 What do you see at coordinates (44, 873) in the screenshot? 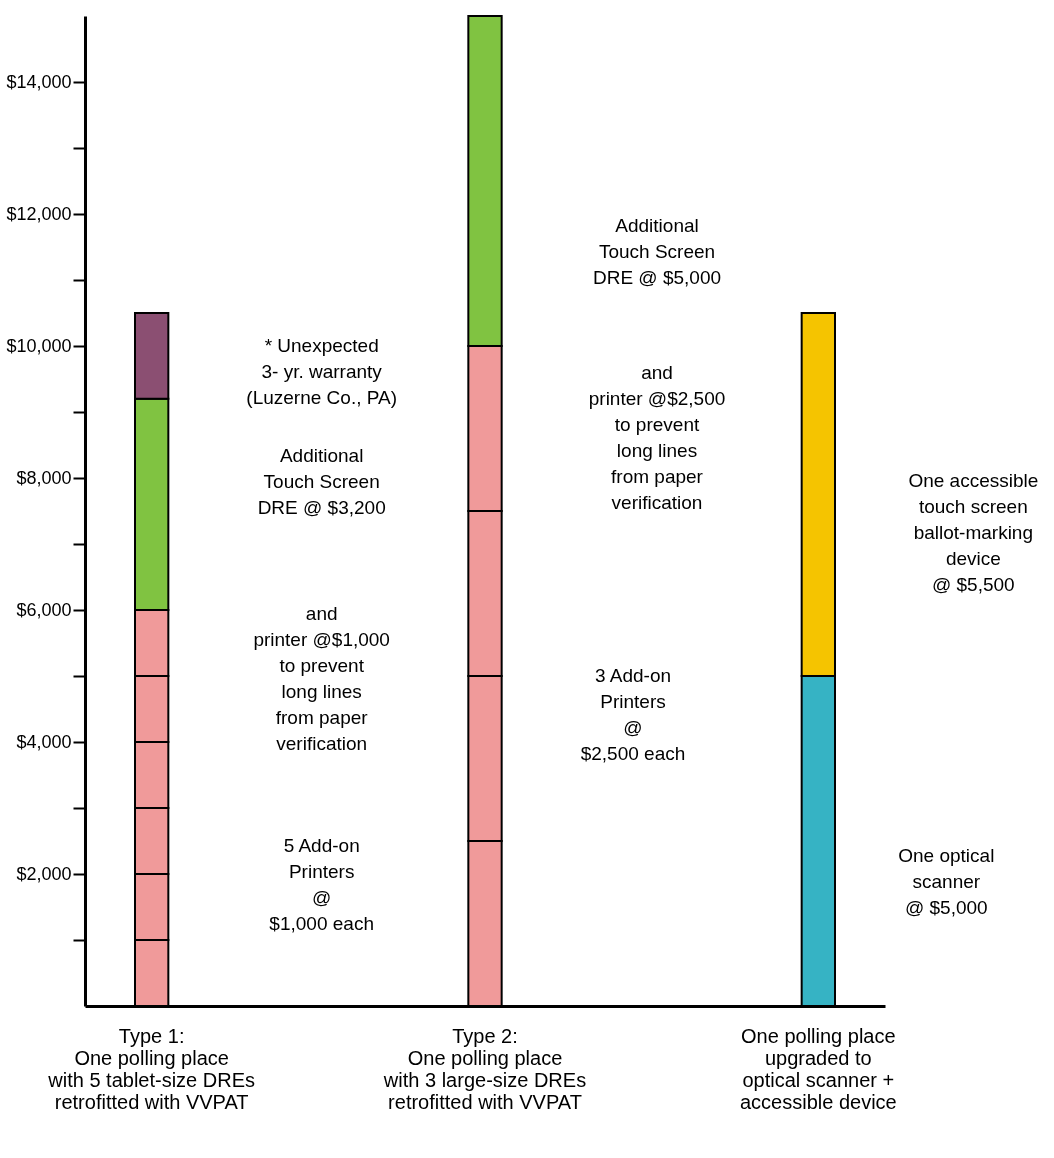
I see `y-tick-label: $2,000` at bounding box center [44, 873].